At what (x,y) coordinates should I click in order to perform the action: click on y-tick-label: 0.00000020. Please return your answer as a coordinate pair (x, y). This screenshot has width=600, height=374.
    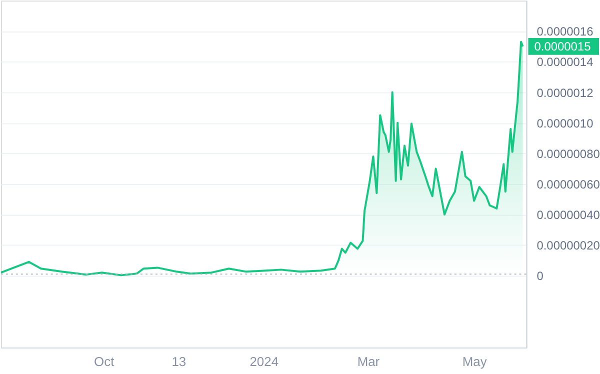
    Looking at the image, I should click on (568, 245).